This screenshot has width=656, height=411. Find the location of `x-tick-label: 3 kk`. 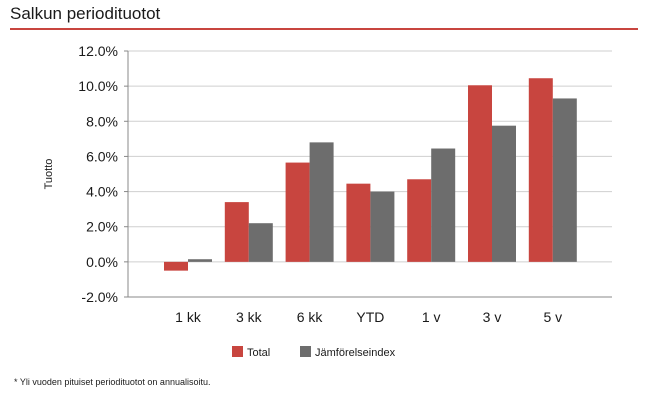

x-tick-label: 3 kk is located at coordinates (249, 317).